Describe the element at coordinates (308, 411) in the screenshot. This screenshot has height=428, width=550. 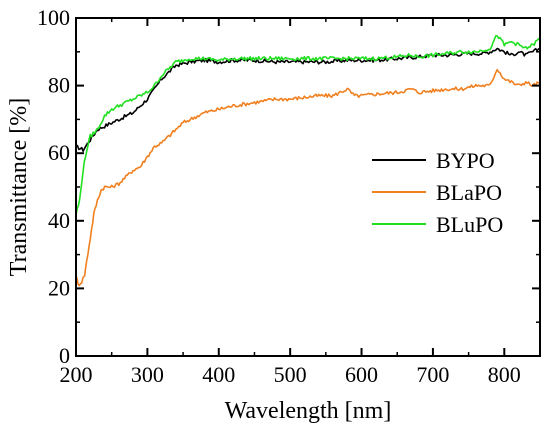
I see `x-axis-label: Wavelength [nm]` at that location.